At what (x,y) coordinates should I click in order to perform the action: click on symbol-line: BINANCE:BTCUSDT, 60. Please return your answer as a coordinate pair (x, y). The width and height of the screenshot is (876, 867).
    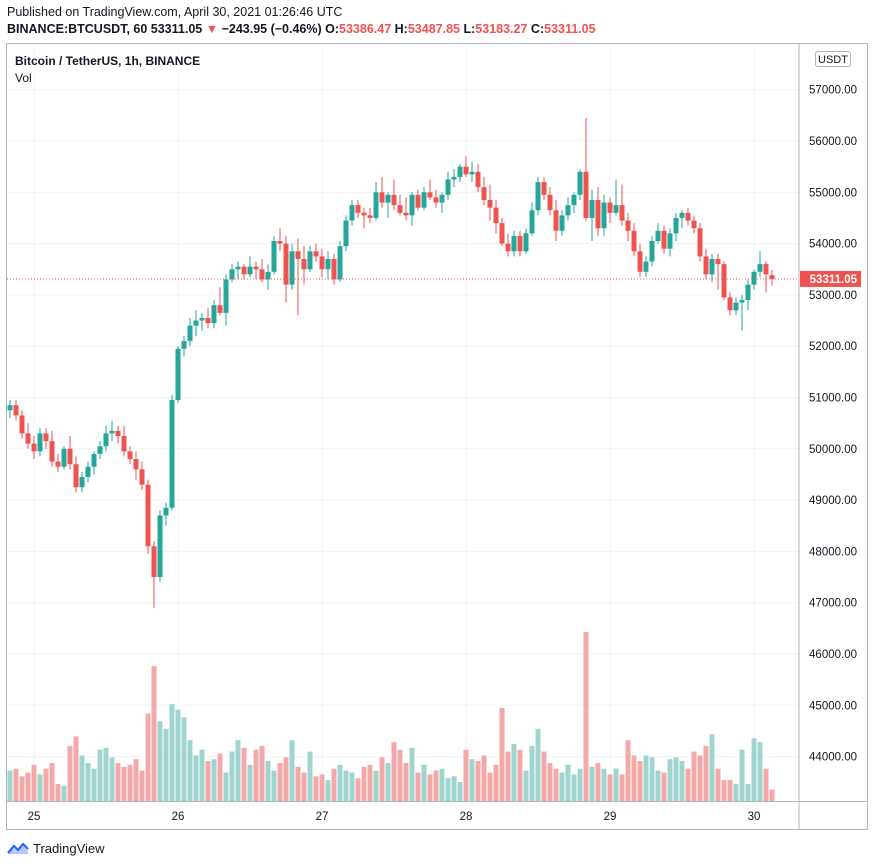
    Looking at the image, I should click on (77, 29).